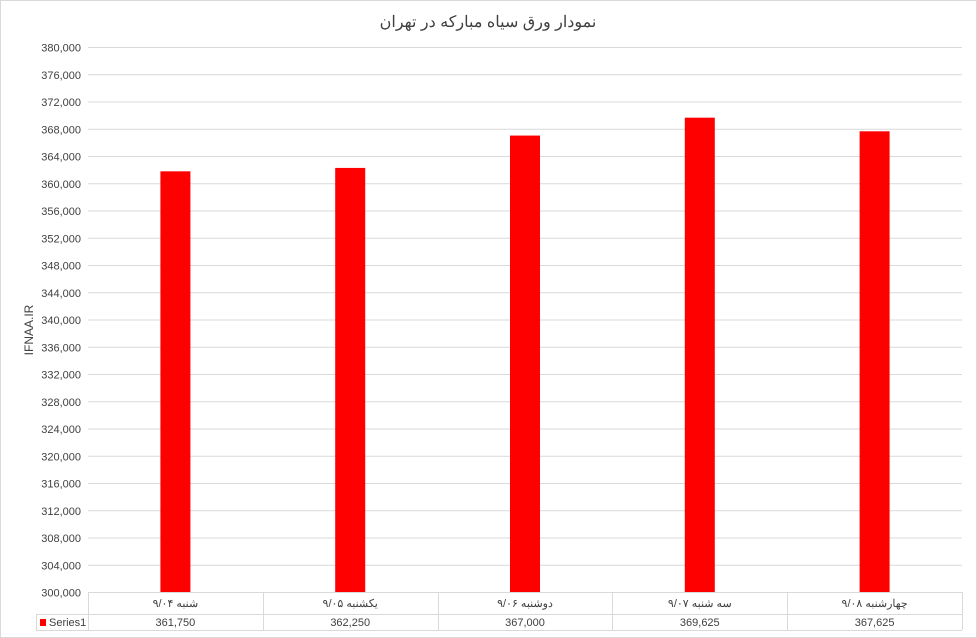  I want to click on y-tick-label: 368,000, so click(61, 130).